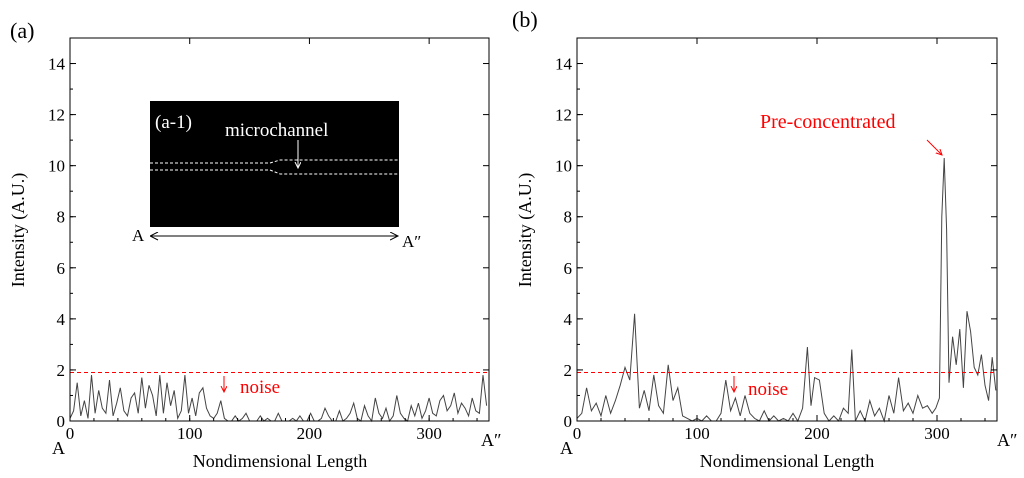  What do you see at coordinates (310, 433) in the screenshot?
I see `panel-a-x-tick-label: 200` at bounding box center [310, 433].